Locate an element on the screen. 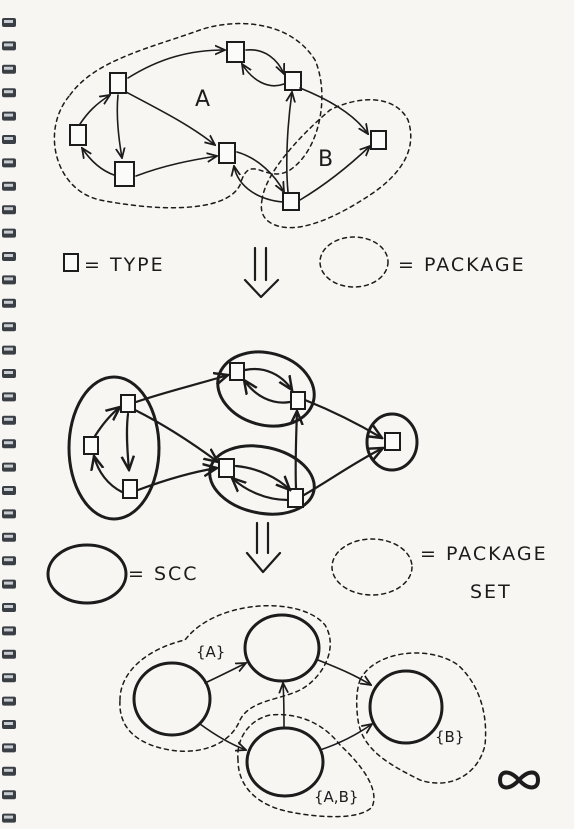 The width and height of the screenshot is (574, 829). package-a-label: A is located at coordinates (202, 99).